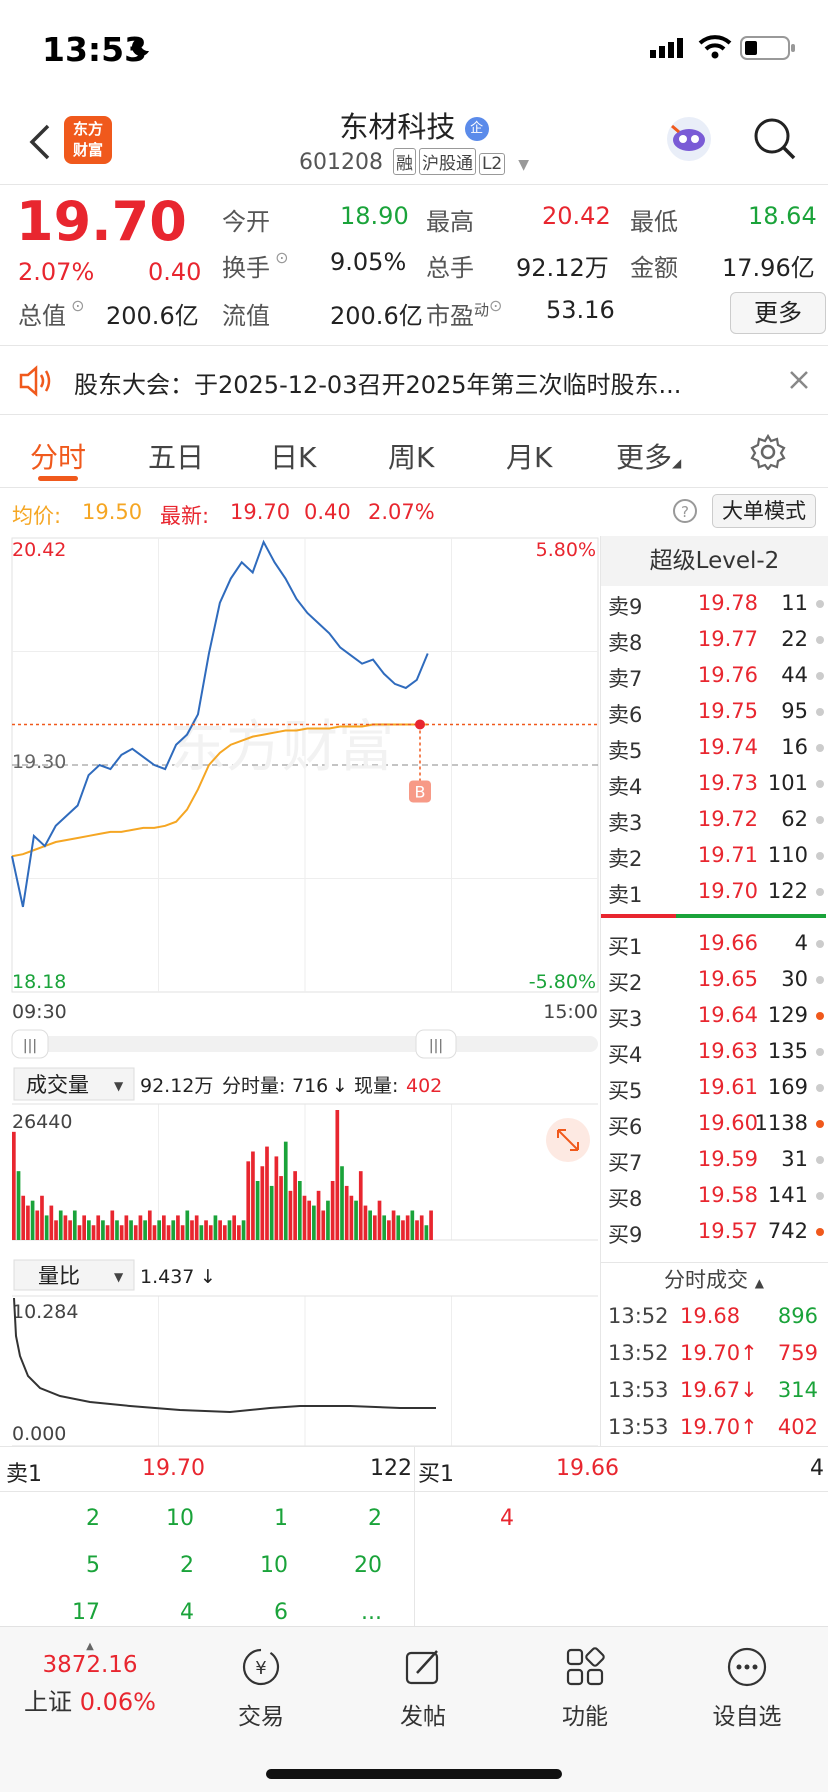  What do you see at coordinates (74, 1275) in the screenshot?
I see `ratio-selector` at bounding box center [74, 1275].